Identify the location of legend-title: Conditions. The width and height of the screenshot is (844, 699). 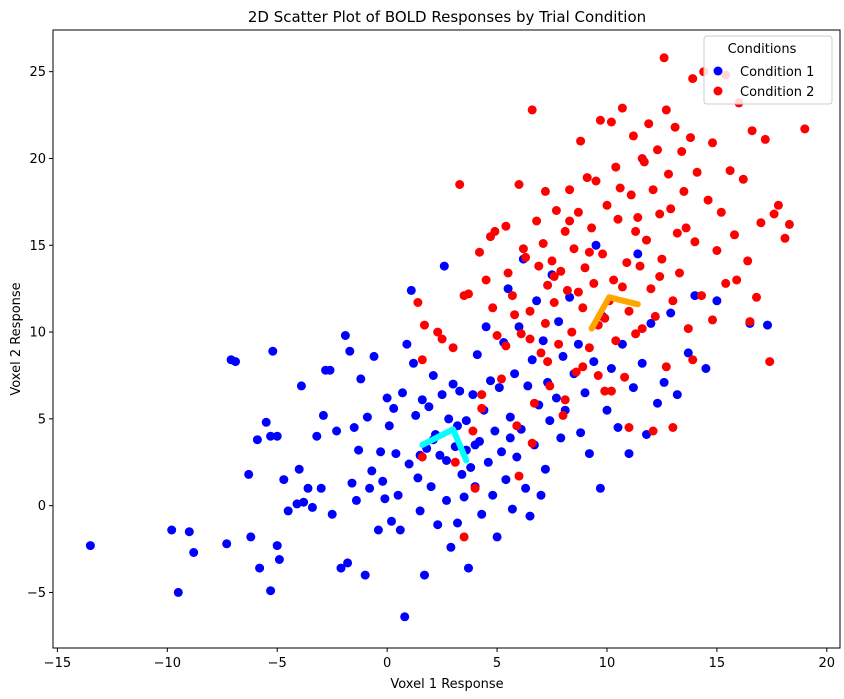
(762, 49).